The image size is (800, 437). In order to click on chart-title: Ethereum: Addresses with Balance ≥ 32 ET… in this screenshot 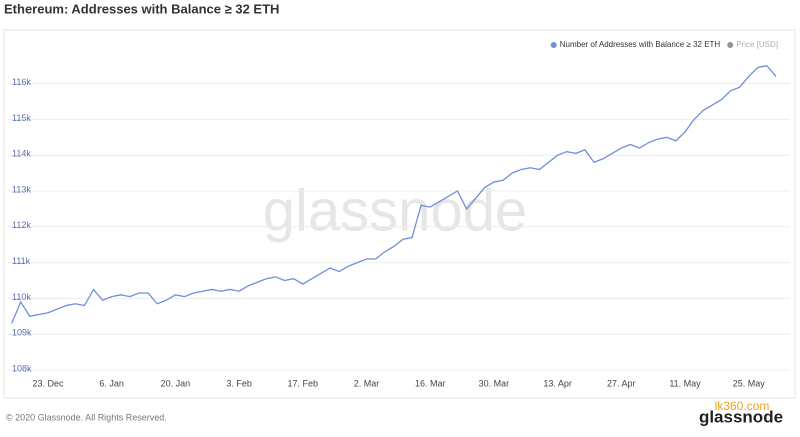, I will do `click(141, 8)`.